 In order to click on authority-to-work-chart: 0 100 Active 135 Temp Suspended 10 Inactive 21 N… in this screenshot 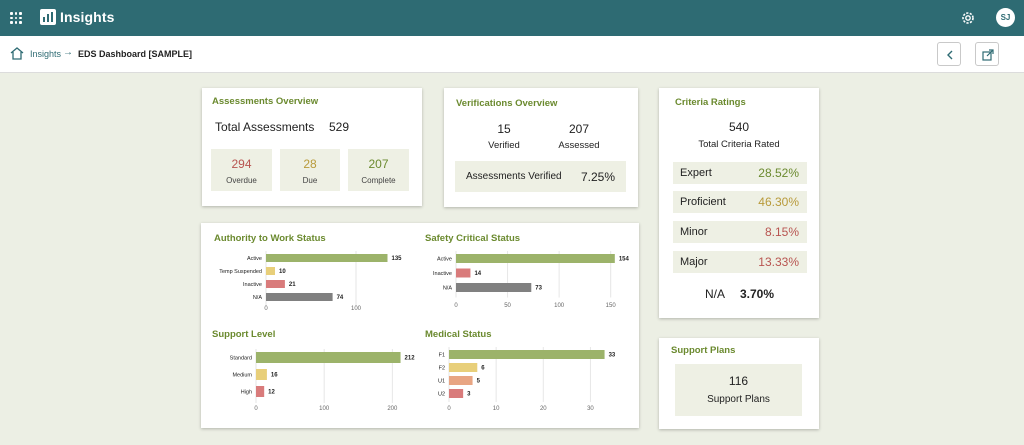, I will do `click(311, 281)`.